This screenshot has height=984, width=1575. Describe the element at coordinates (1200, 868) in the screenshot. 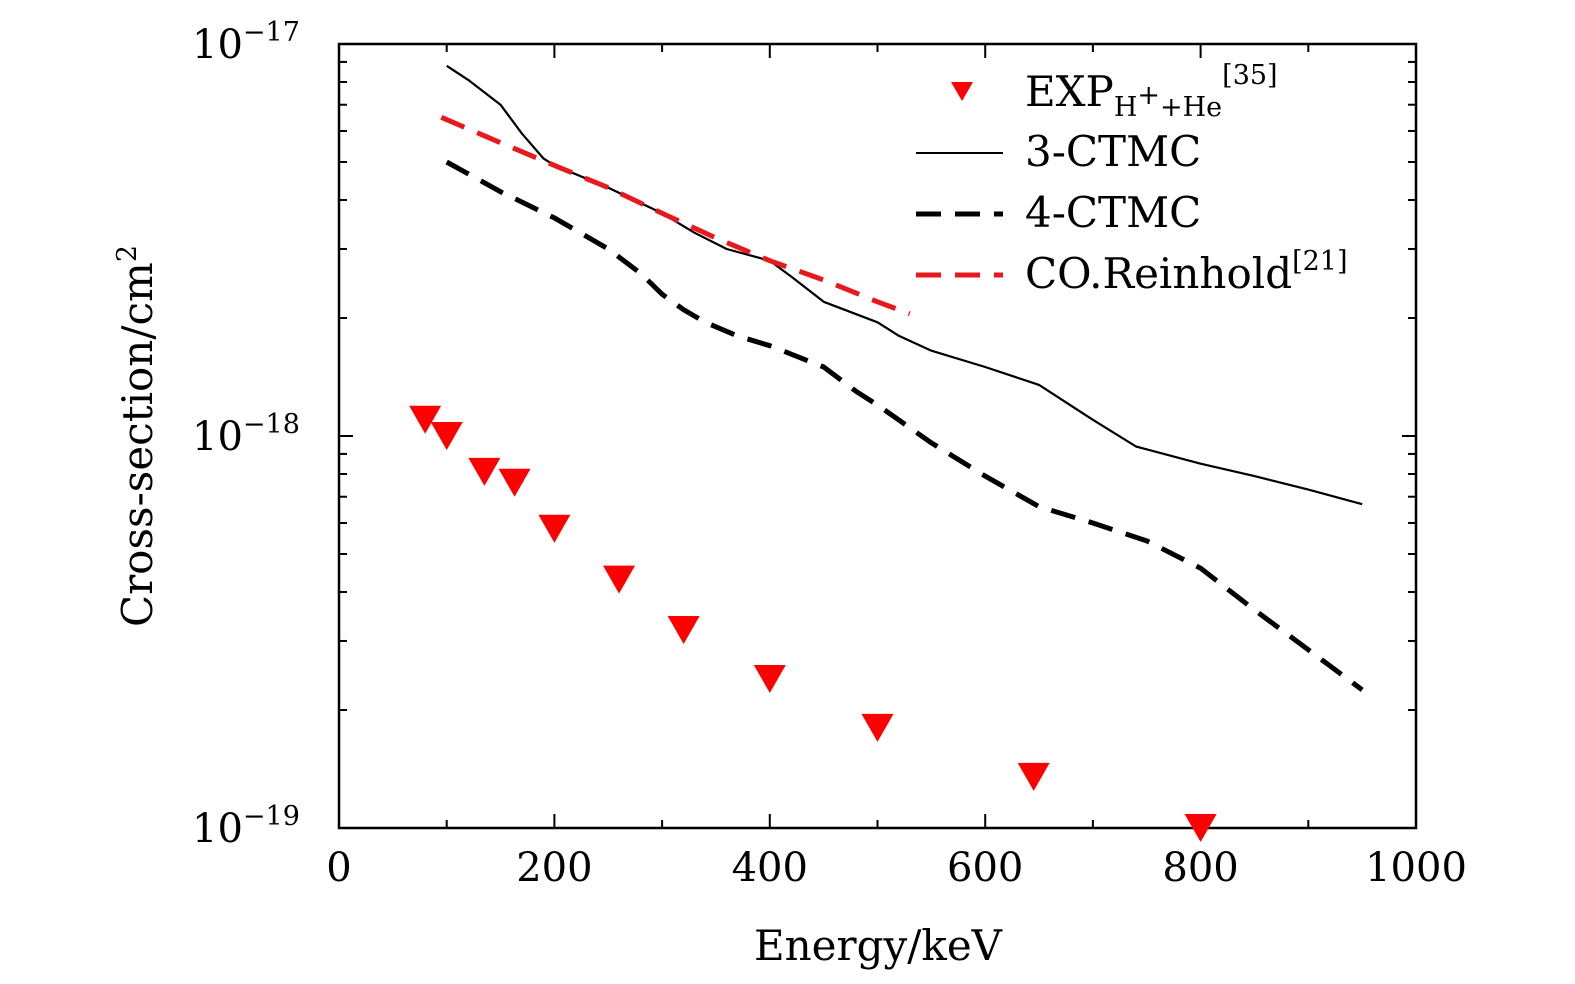

I see `x-tick-label: 800` at that location.